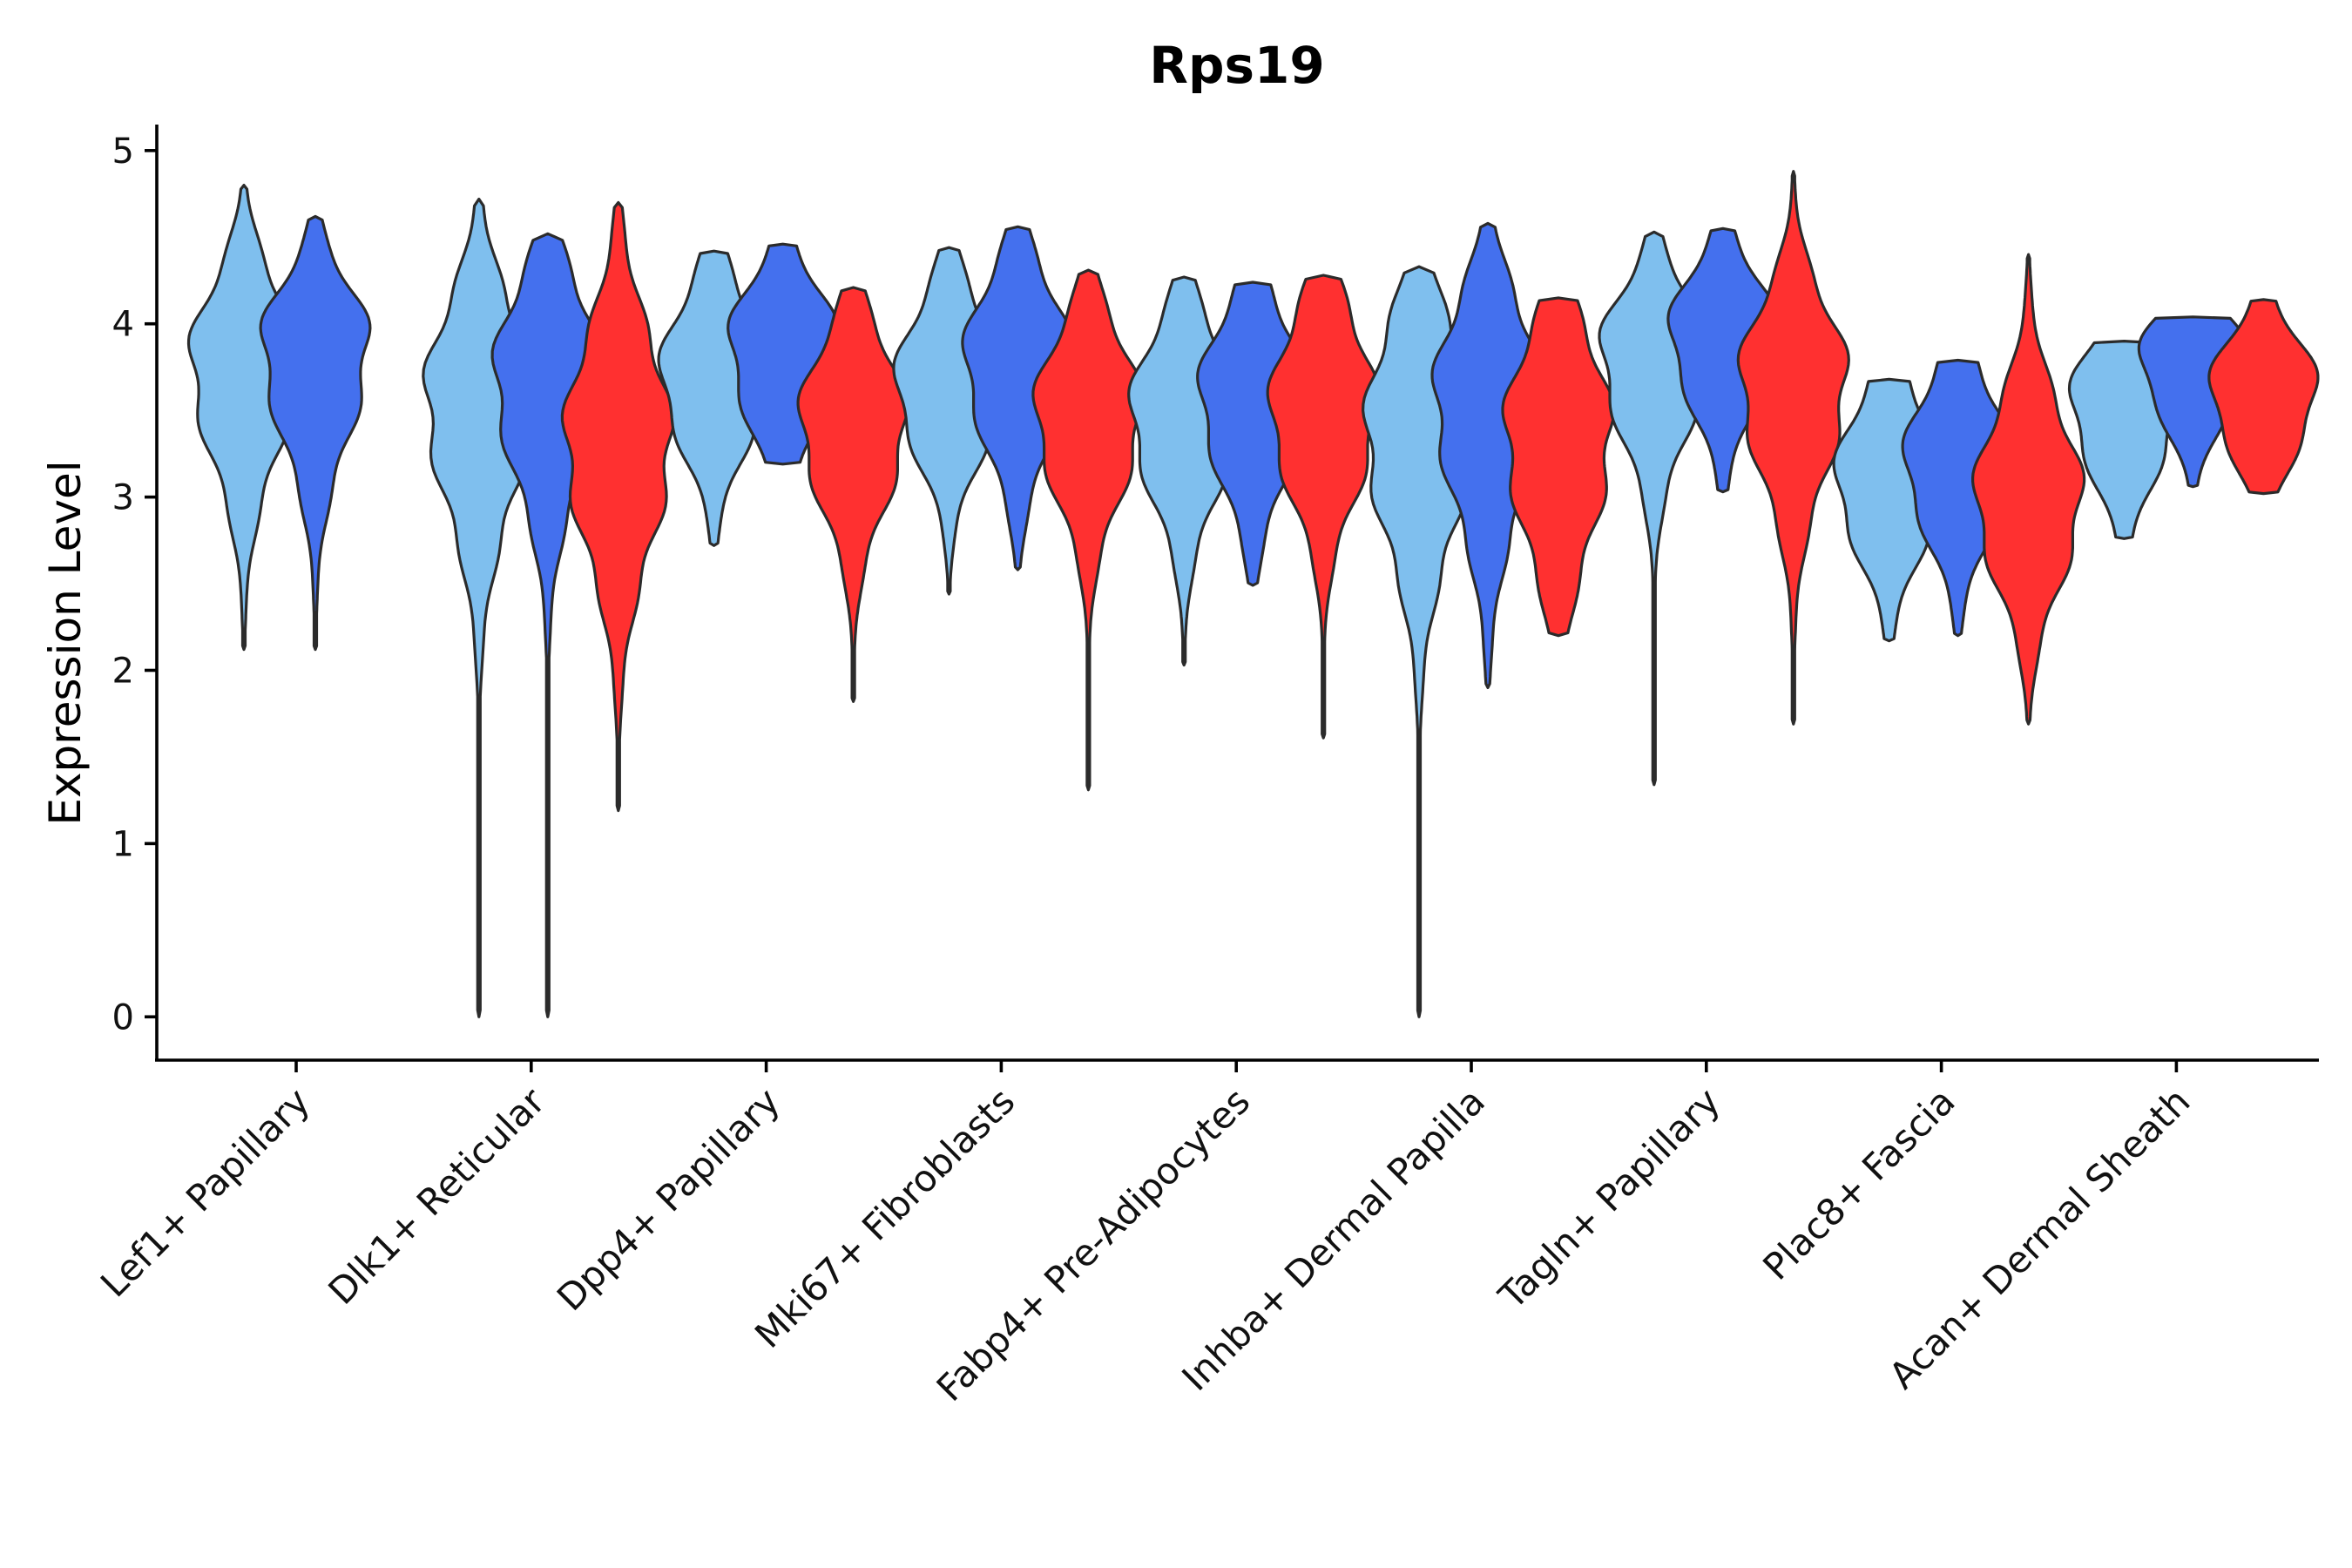 The image size is (2352, 1568). What do you see at coordinates (1236, 66) in the screenshot?
I see `chart-title: Rps19` at bounding box center [1236, 66].